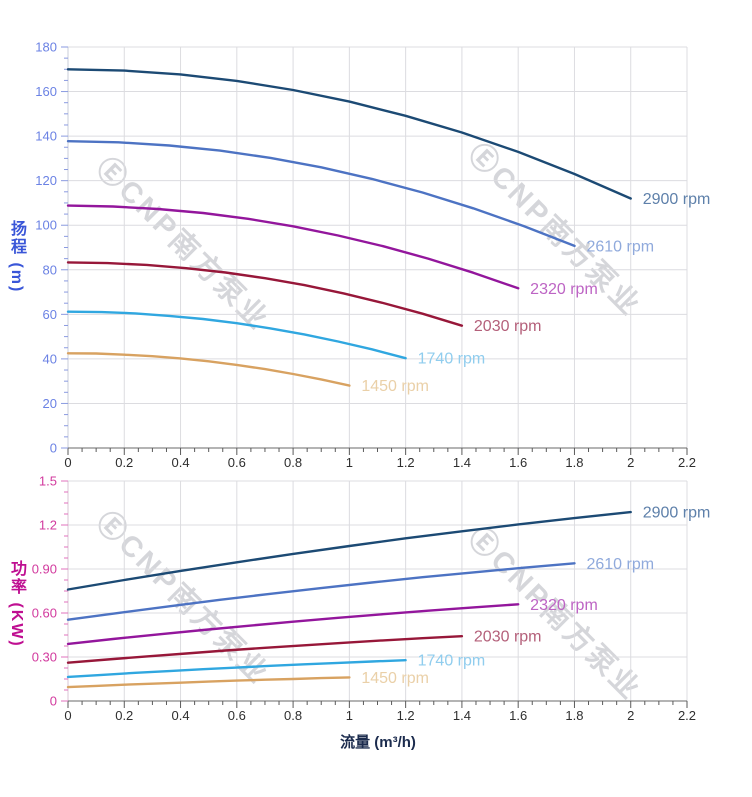 This screenshot has height=797, width=752. I want to click on y-tick-label: 0.30, so click(44, 657).